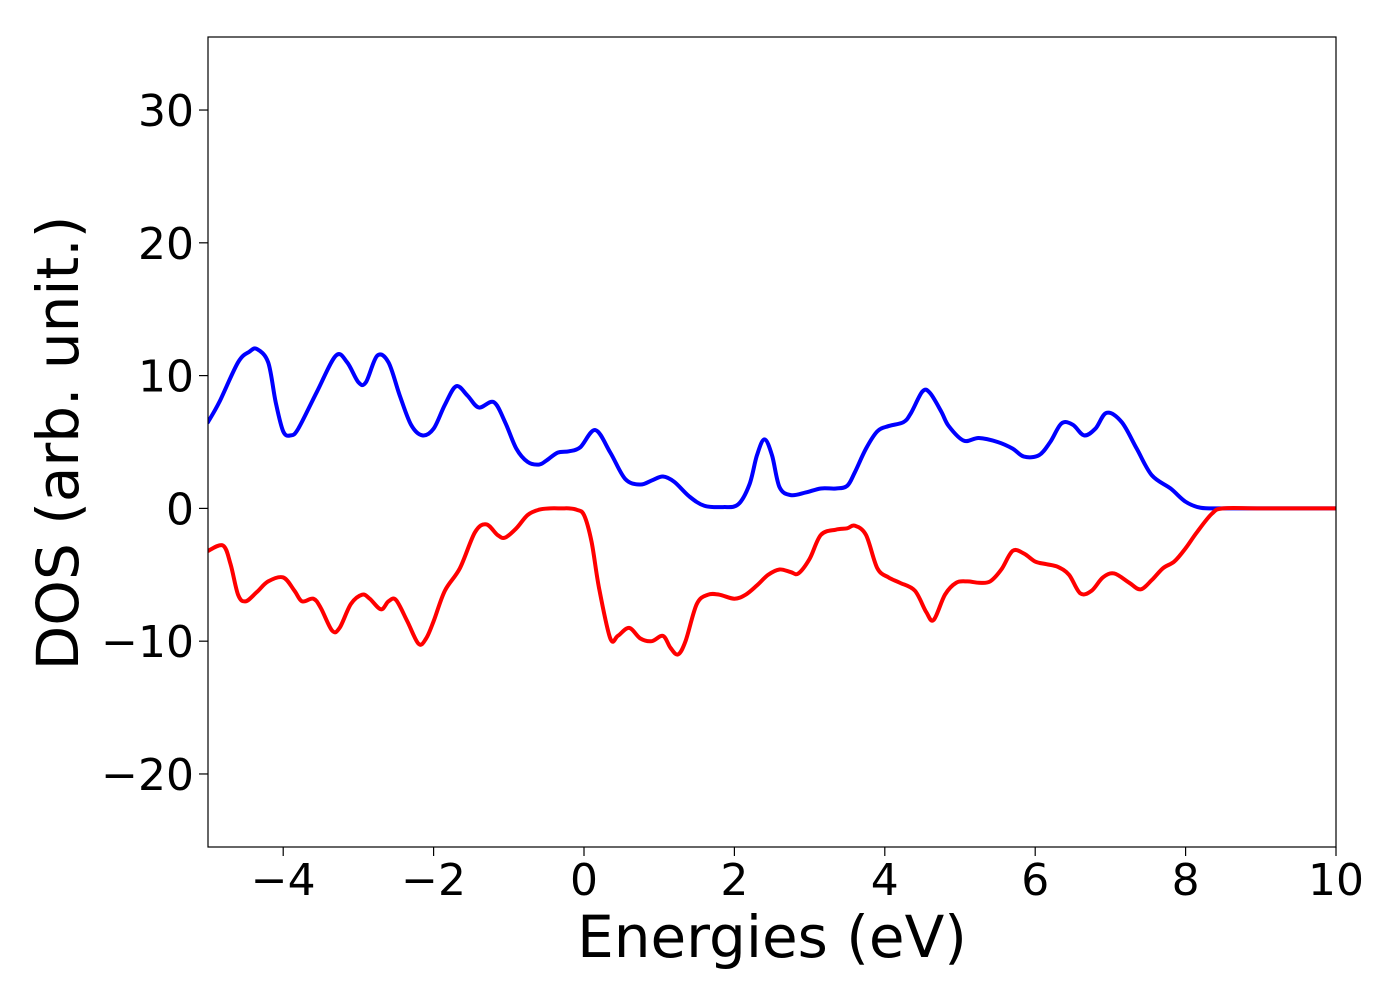  Describe the element at coordinates (1336, 880) in the screenshot. I see `x-tick-label: 10` at that location.